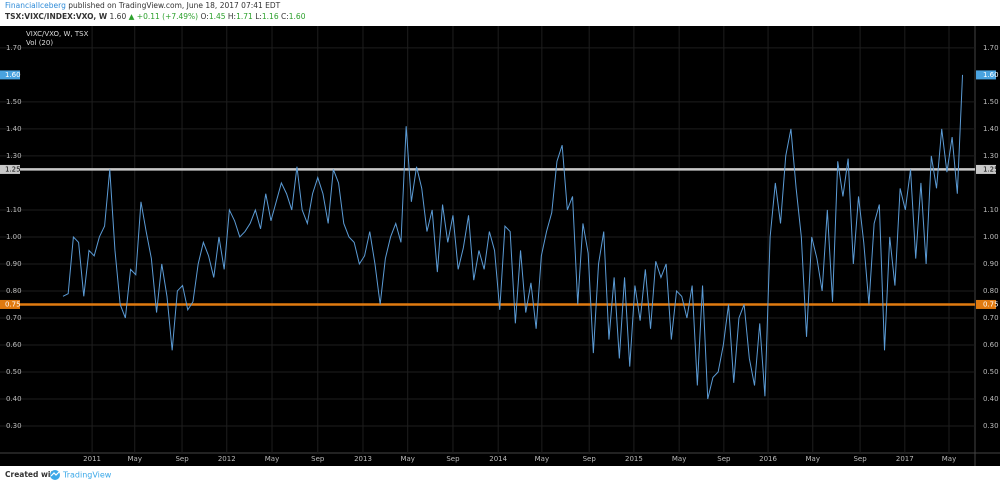 This screenshot has width=1000, height=484. Describe the element at coordinates (232, 16) in the screenshot. I see `ohlc-label: H:` at that location.